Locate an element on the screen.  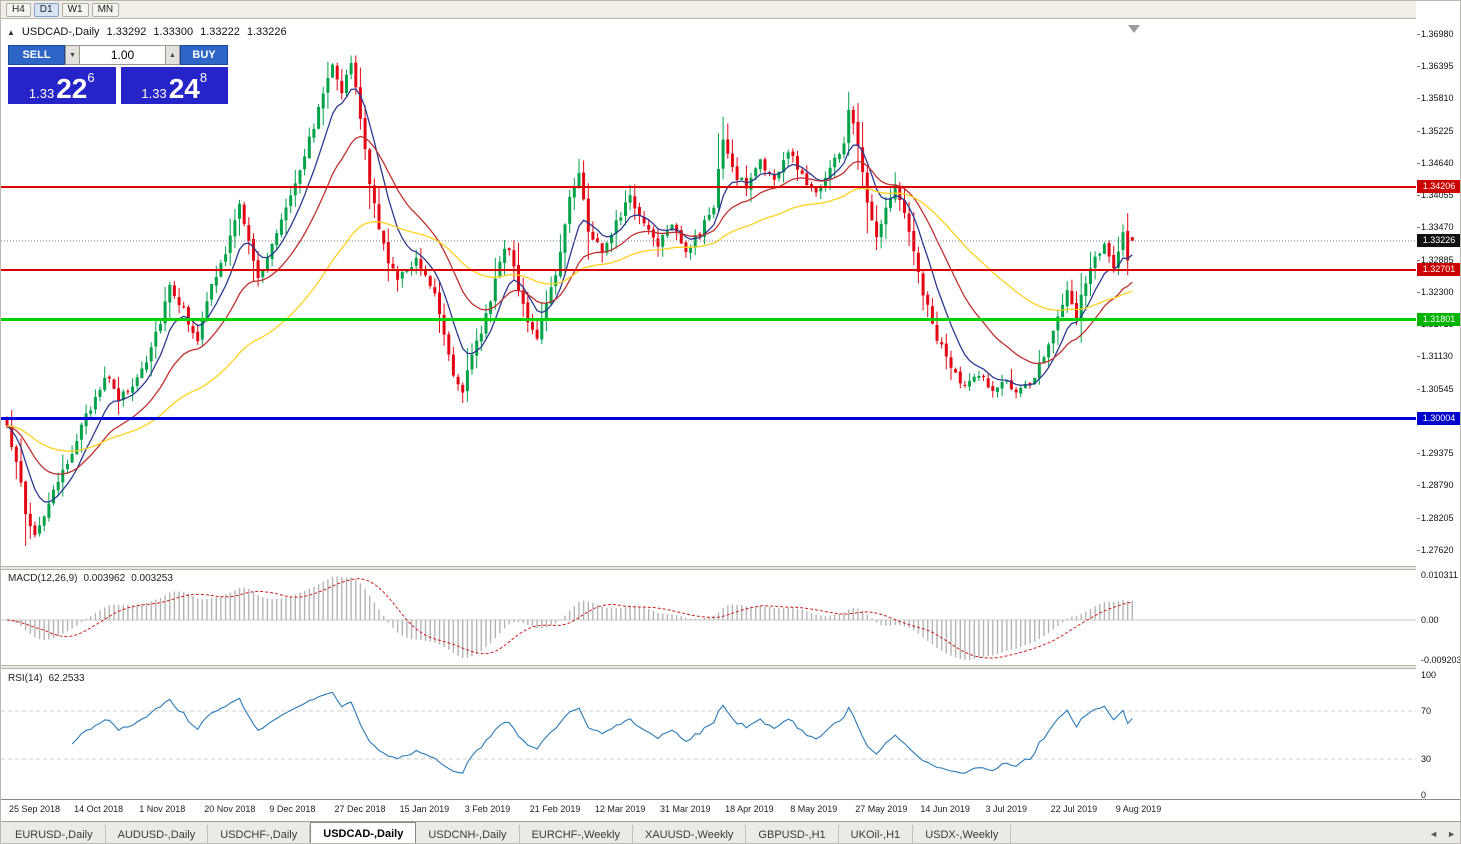
buy-price-pipette: 8 is located at coordinates (203, 77).